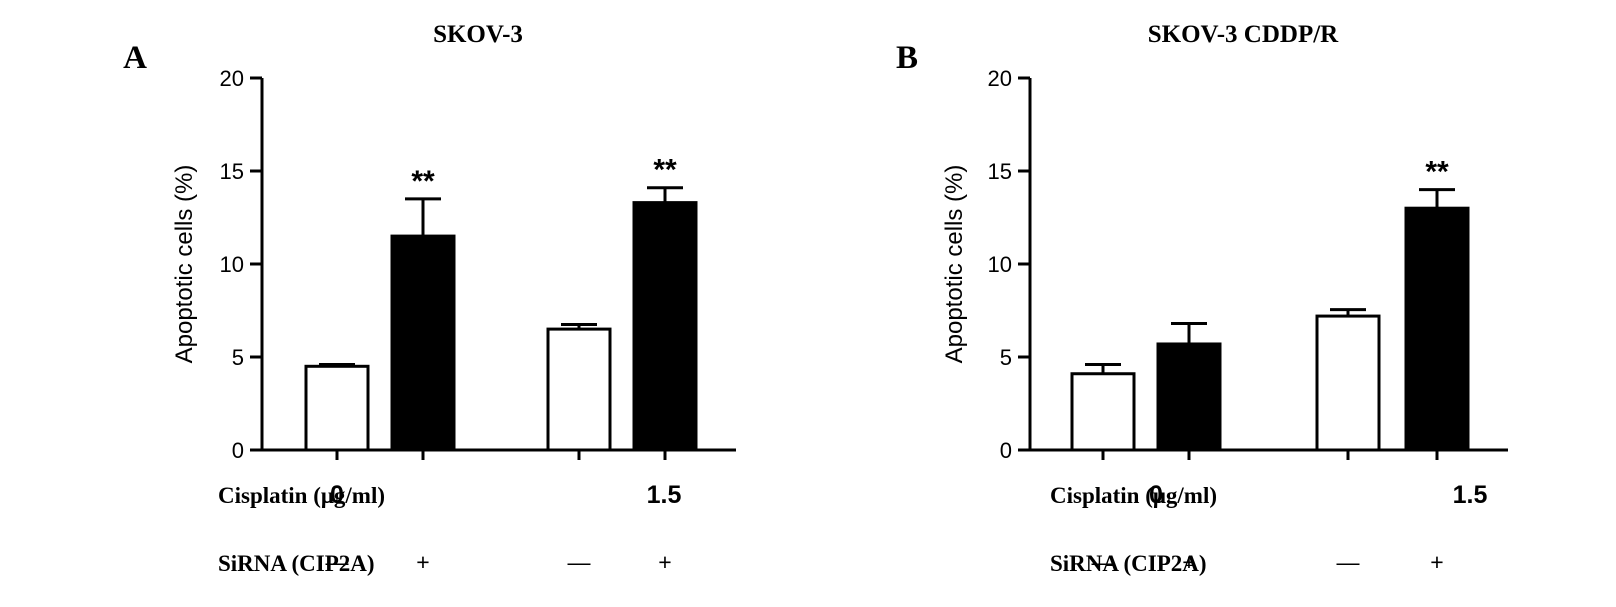  What do you see at coordinates (135, 58) in the screenshot?
I see `panel-label: A` at bounding box center [135, 58].